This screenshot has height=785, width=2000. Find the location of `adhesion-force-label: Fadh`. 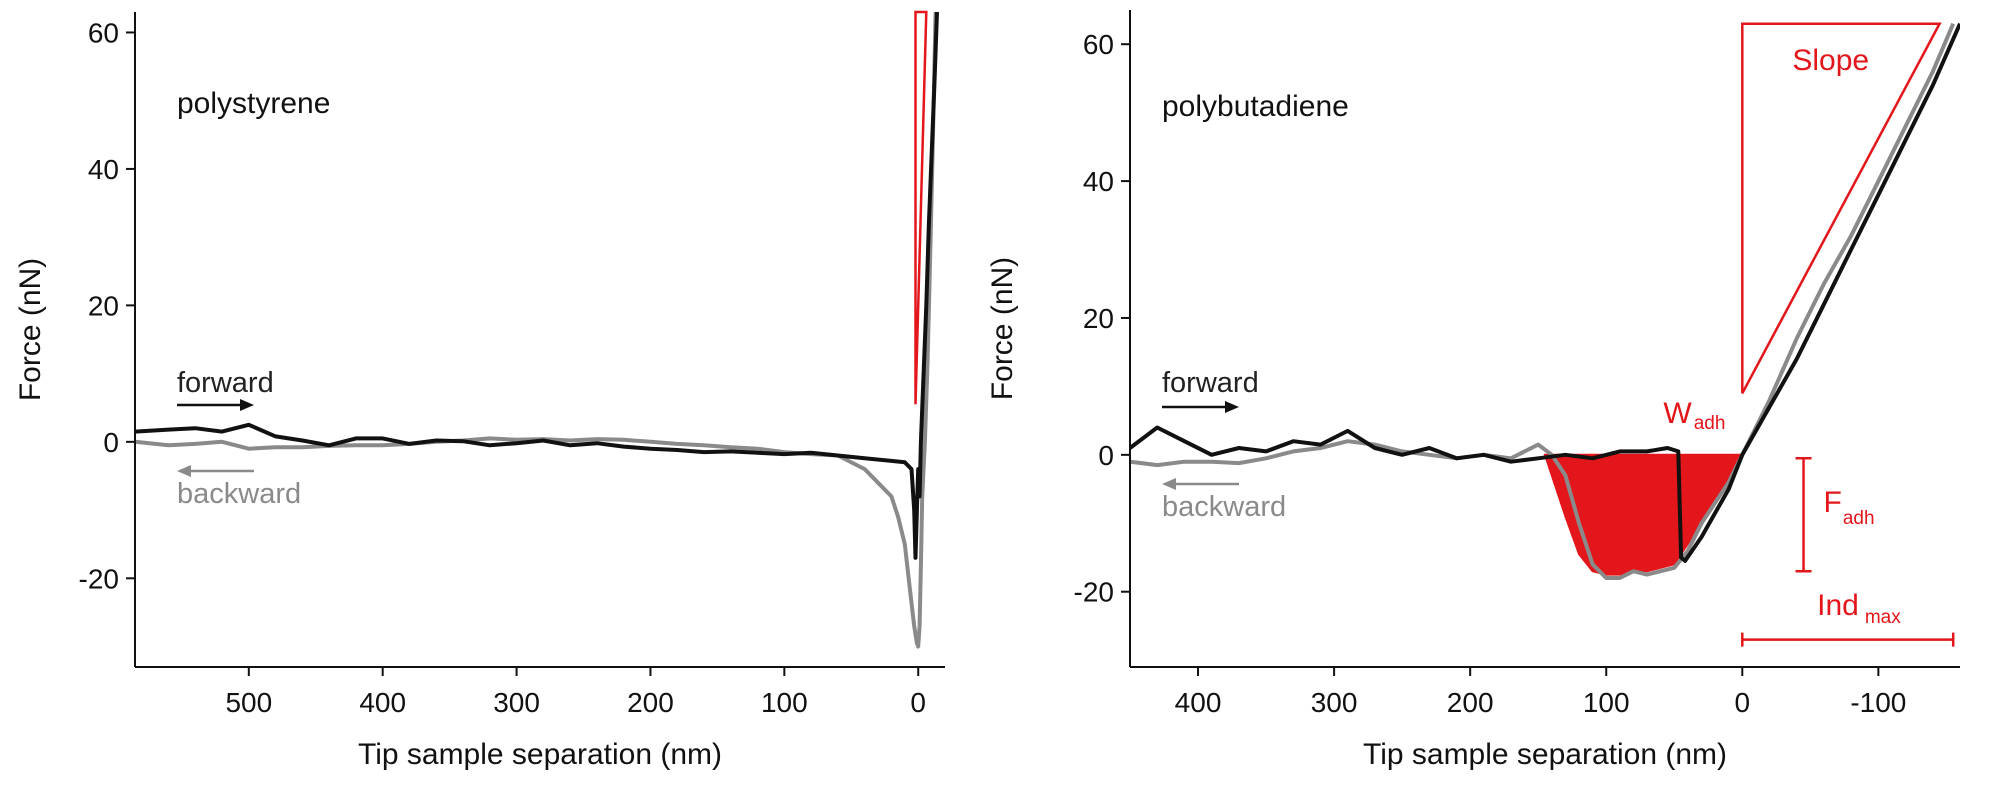

adhesion-force-label: Fadh is located at coordinates (1849, 507).